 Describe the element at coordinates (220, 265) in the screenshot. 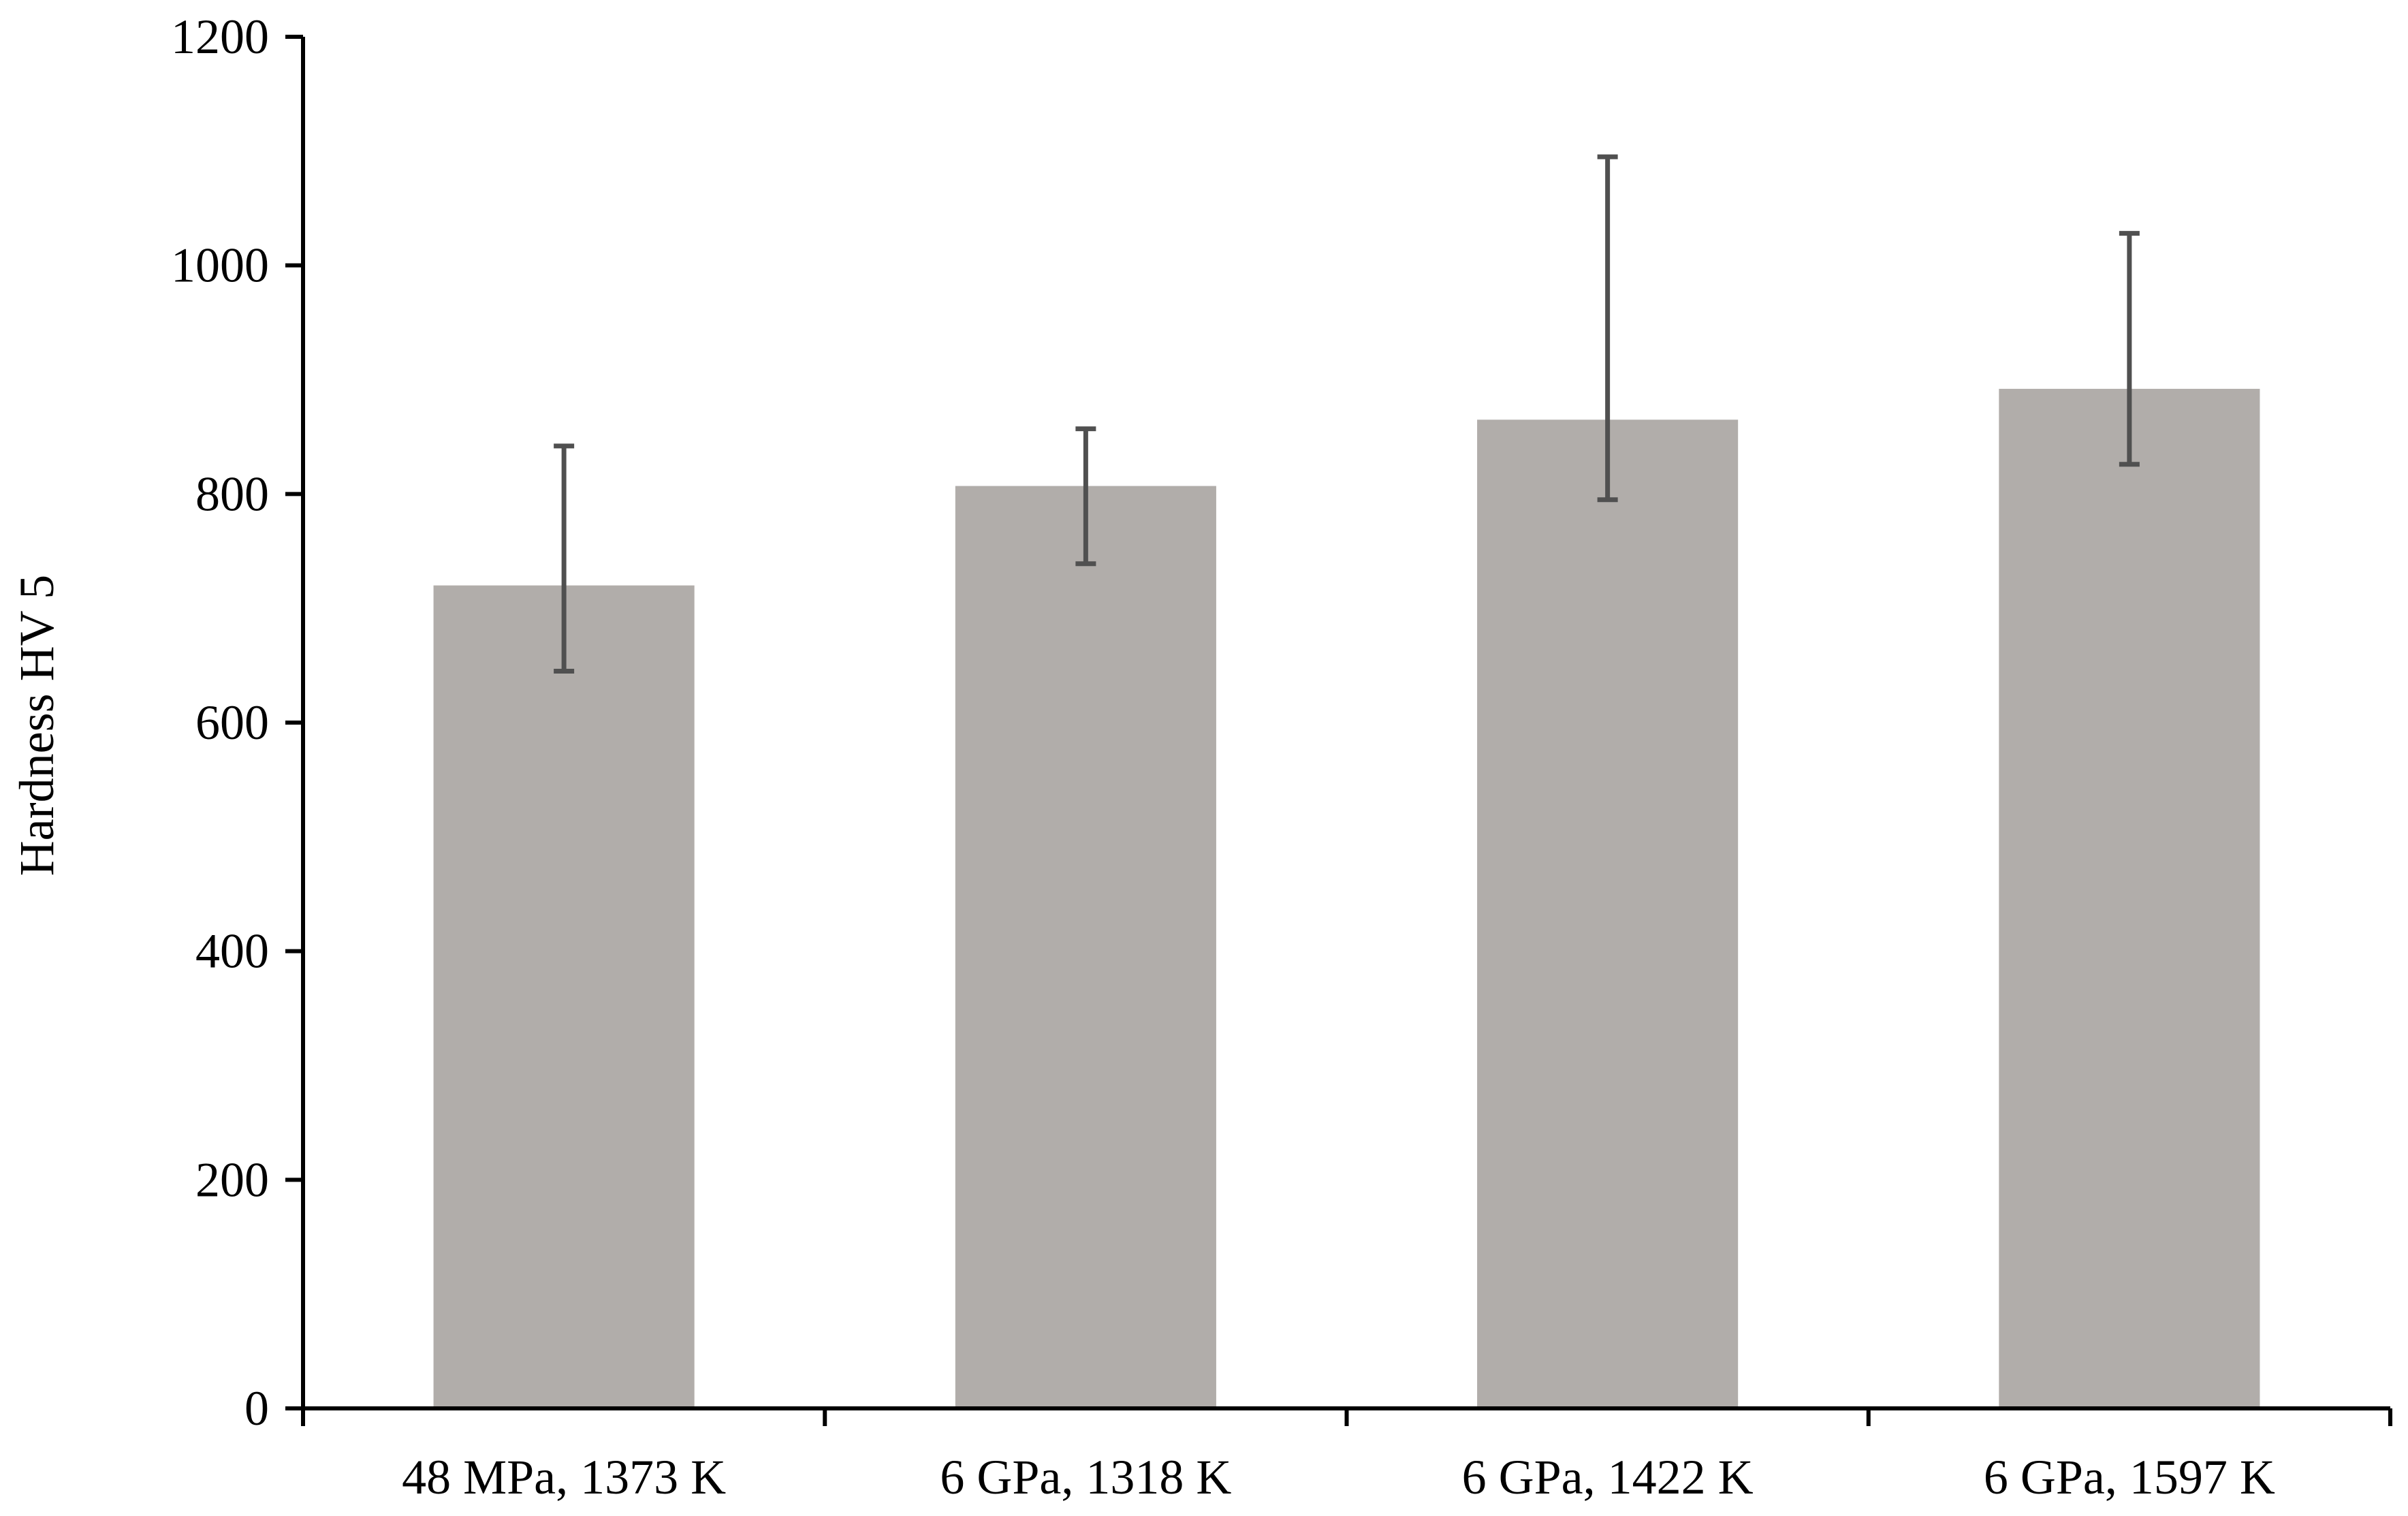

I see `y-tick-label: 1000` at that location.